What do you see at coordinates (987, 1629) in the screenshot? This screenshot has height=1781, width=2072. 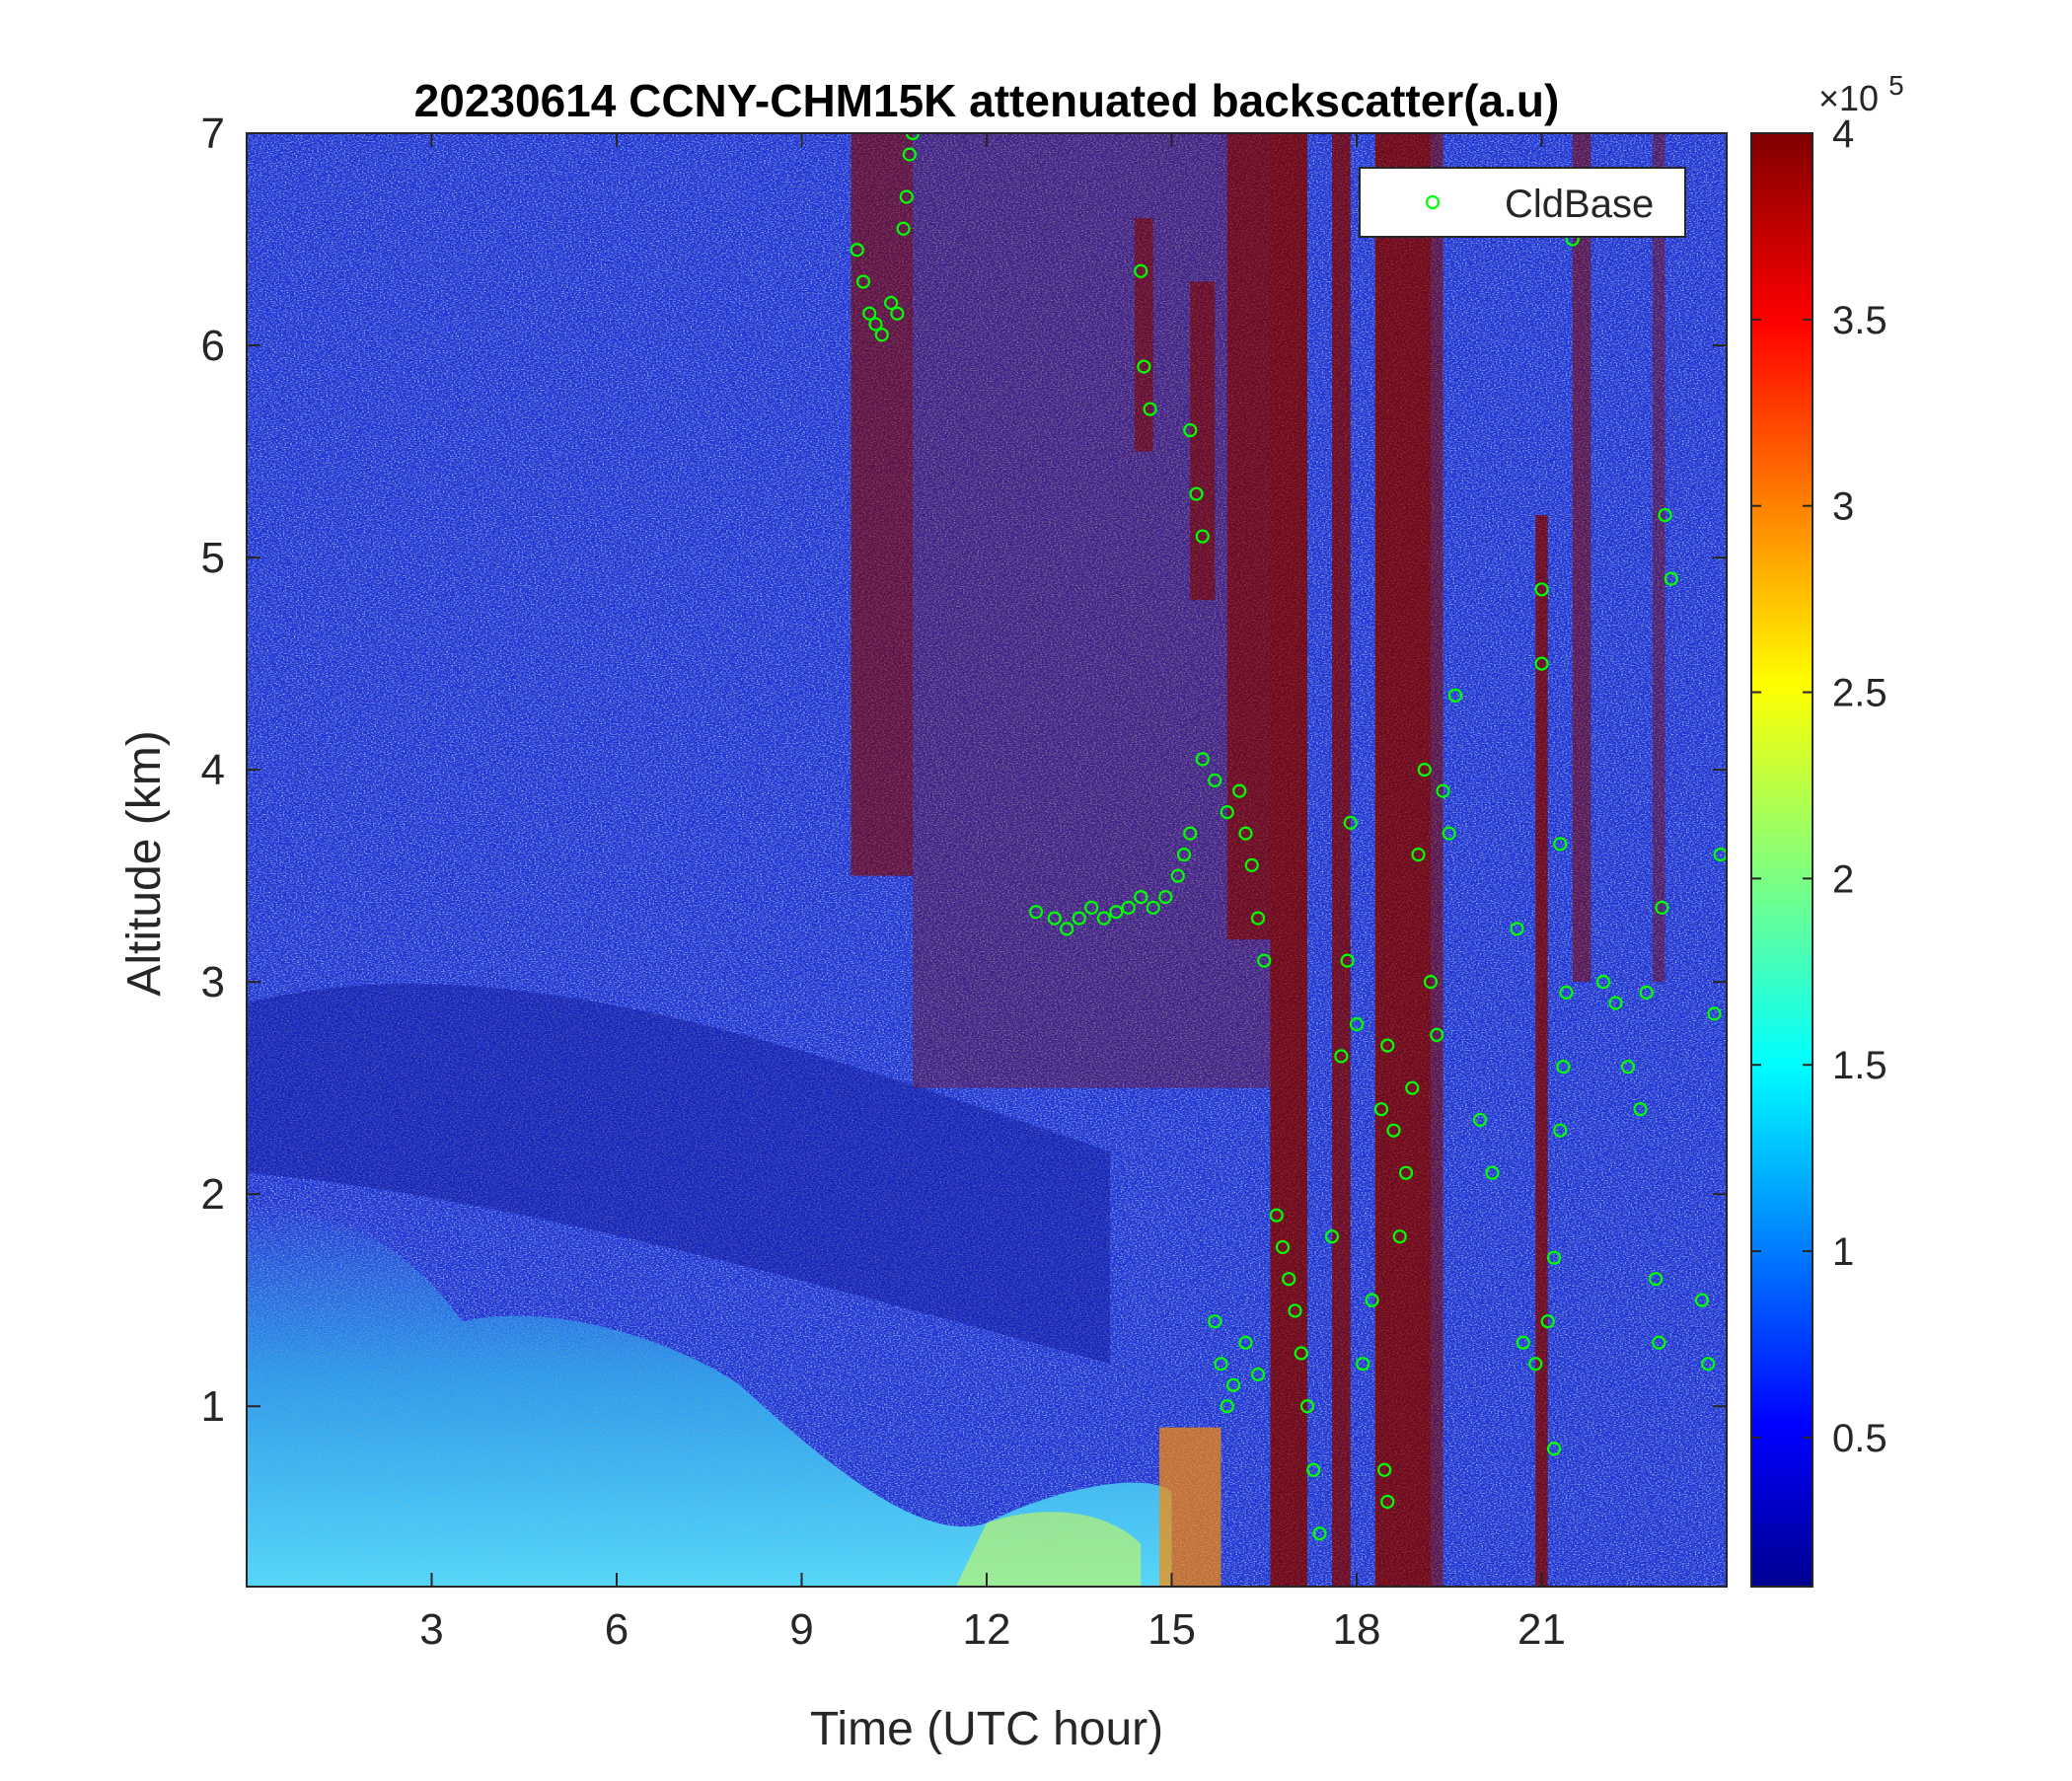 I see `x-tick-label: 12` at bounding box center [987, 1629].